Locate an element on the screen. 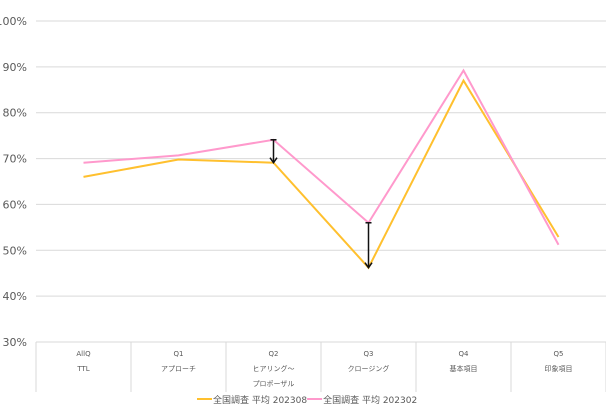 The height and width of the screenshot is (409, 606). y-tick-label: 60% is located at coordinates (15, 204).